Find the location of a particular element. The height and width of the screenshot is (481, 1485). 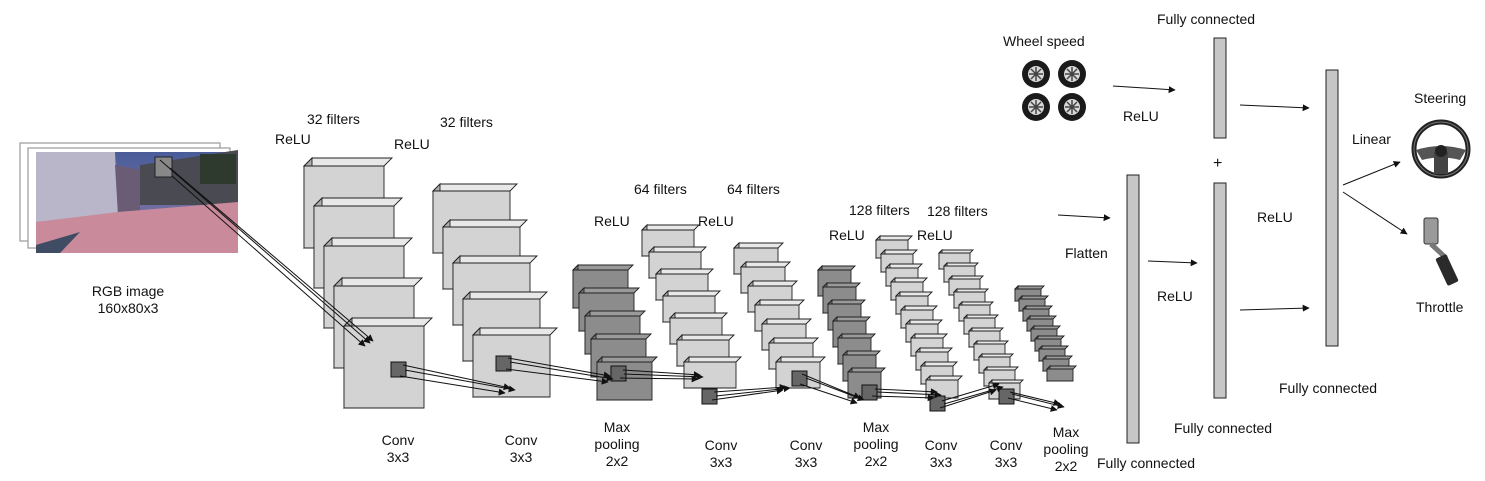

rgb-image is located at coordinates (137, 201).